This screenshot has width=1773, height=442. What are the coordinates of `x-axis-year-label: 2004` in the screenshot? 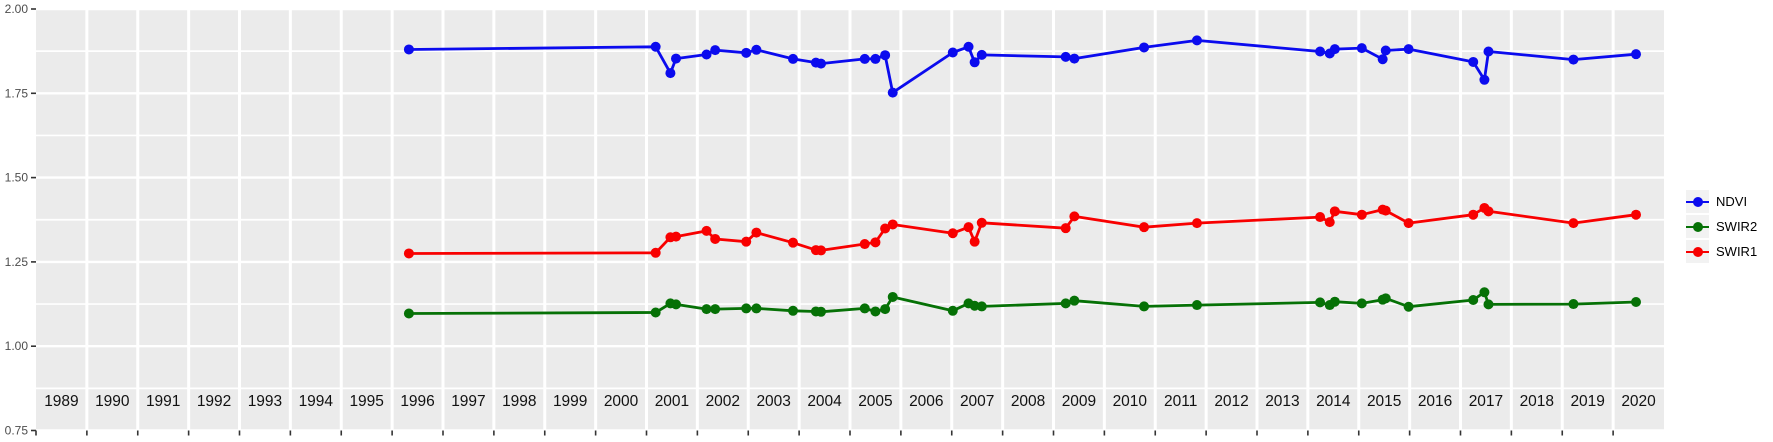 It's located at (824, 401).